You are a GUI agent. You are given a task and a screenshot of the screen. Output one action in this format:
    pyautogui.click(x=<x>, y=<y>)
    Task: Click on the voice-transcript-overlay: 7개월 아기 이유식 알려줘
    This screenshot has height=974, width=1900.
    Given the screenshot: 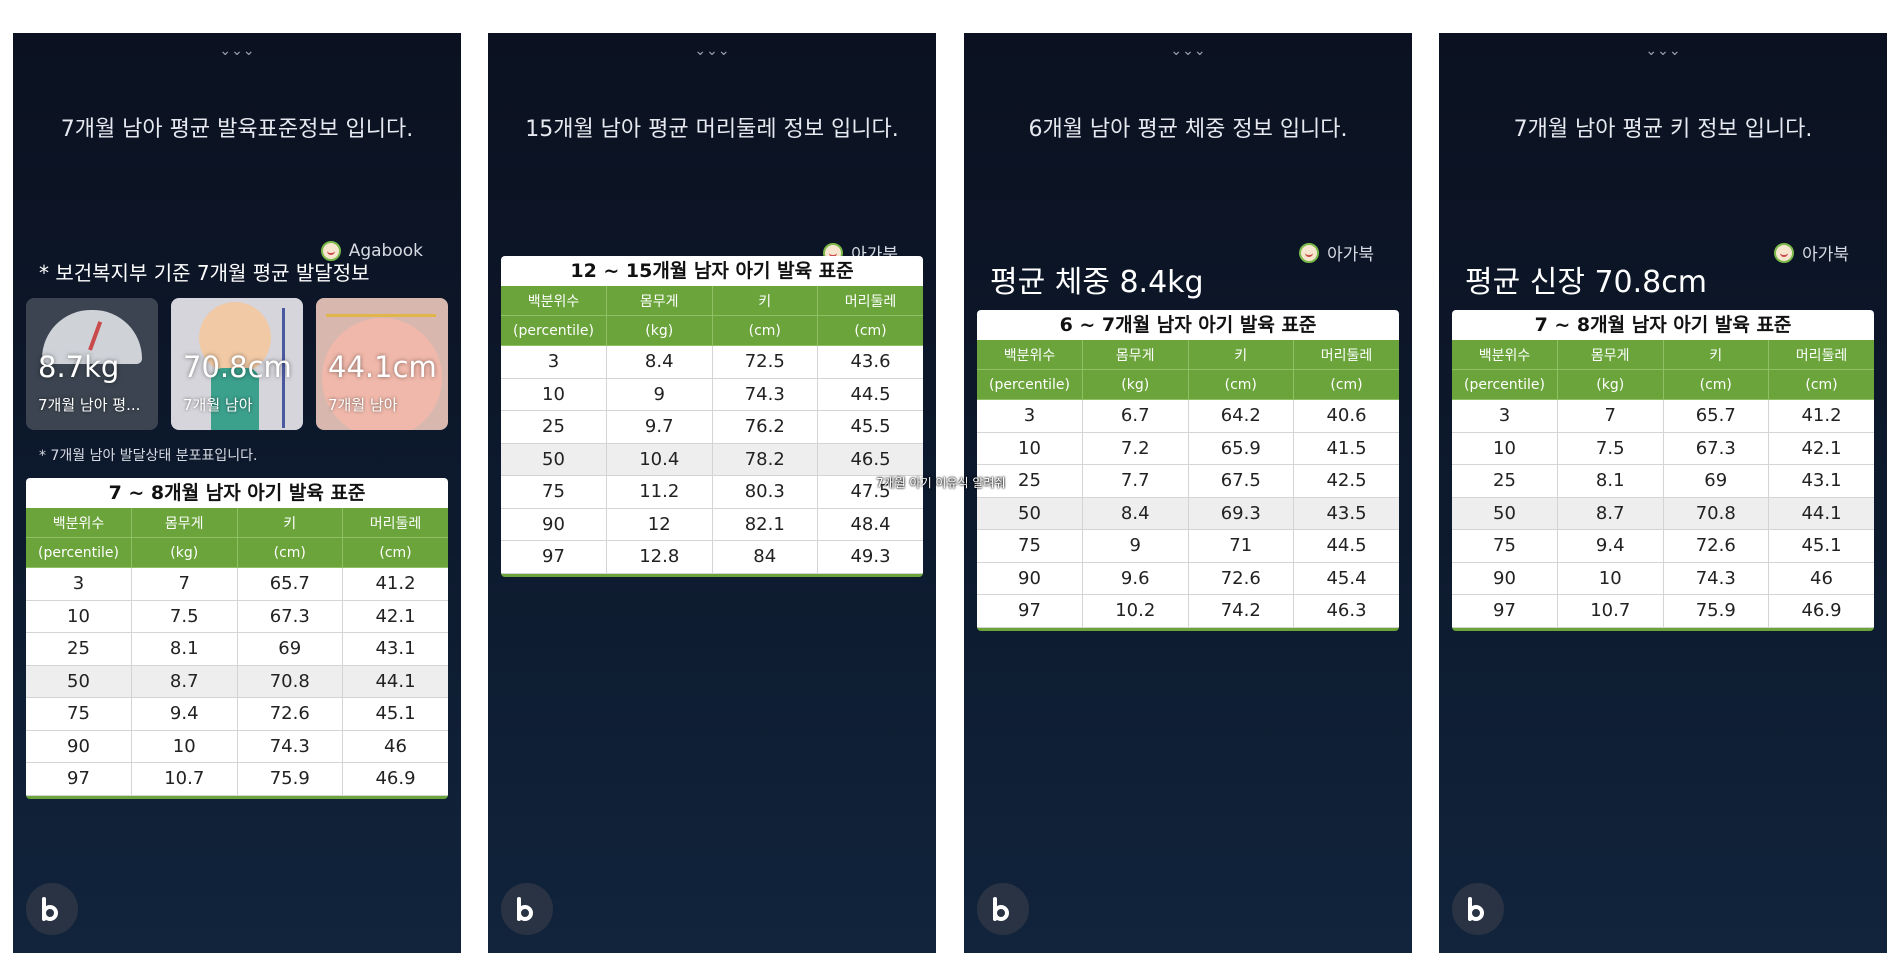 What is the action you would take?
    pyautogui.click(x=941, y=483)
    